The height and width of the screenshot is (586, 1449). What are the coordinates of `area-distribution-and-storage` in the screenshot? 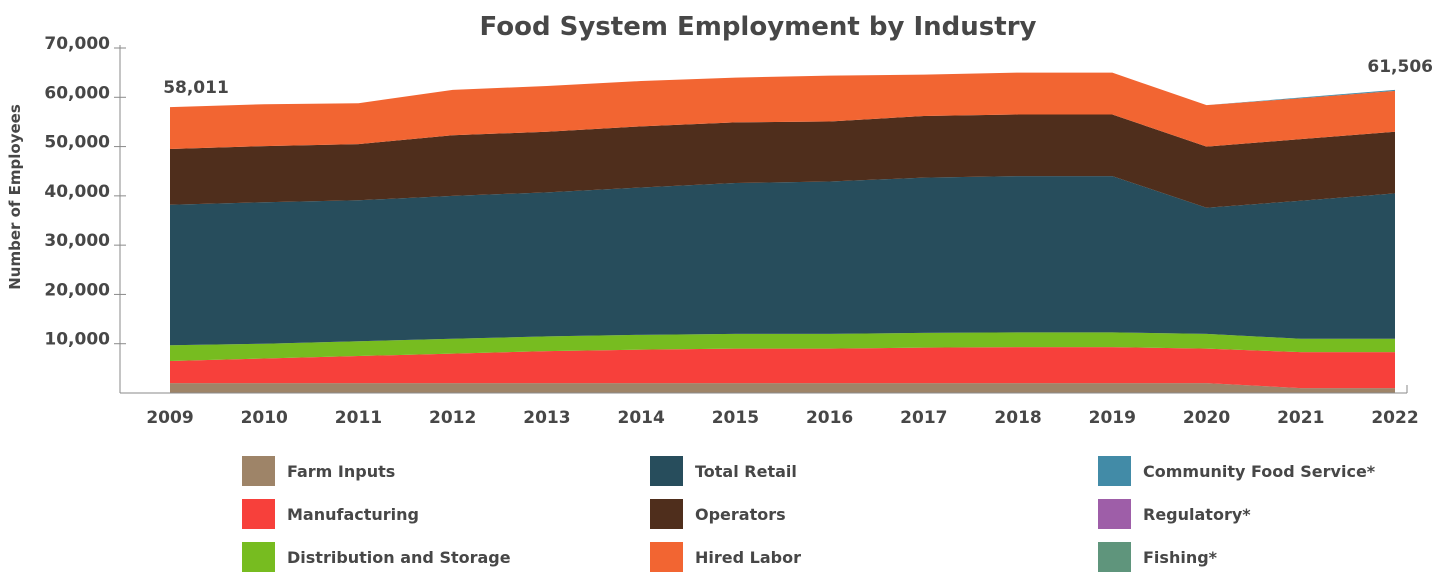 It's located at (782, 346).